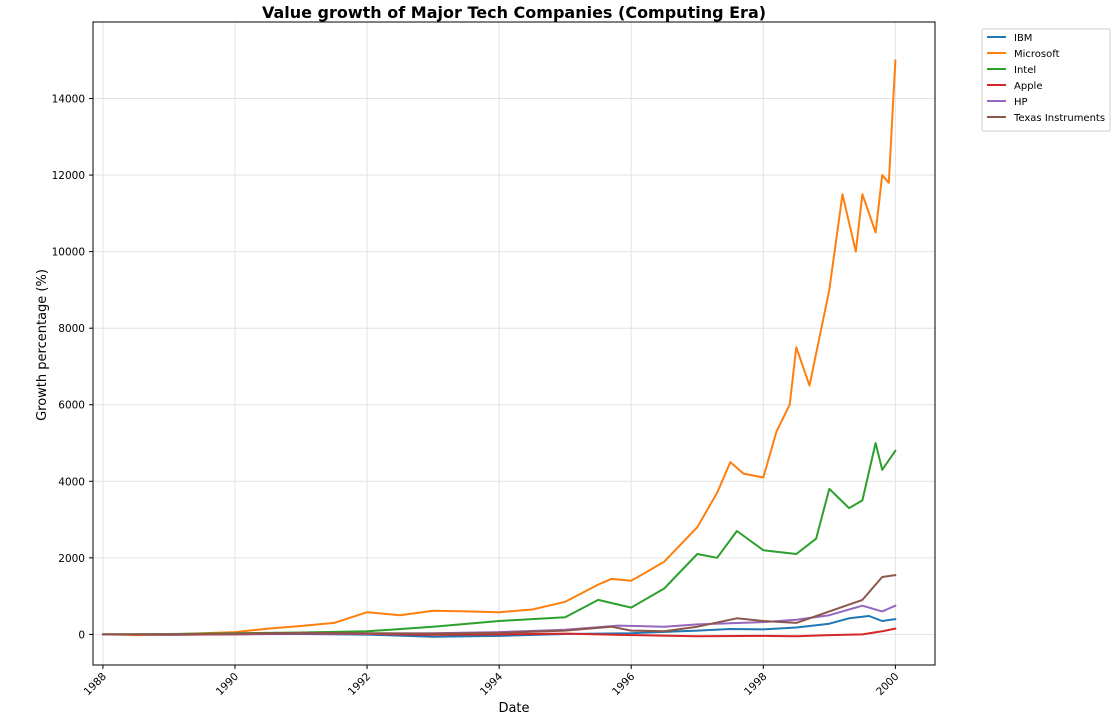 The width and height of the screenshot is (1119, 715). I want to click on legend-box, so click(1046, 80).